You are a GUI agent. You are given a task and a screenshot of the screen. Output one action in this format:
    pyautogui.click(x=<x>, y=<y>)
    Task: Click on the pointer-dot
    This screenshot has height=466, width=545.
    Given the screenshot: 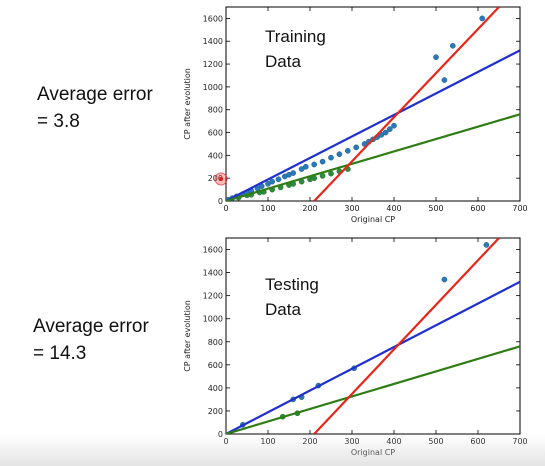 What is the action you would take?
    pyautogui.click(x=221, y=179)
    